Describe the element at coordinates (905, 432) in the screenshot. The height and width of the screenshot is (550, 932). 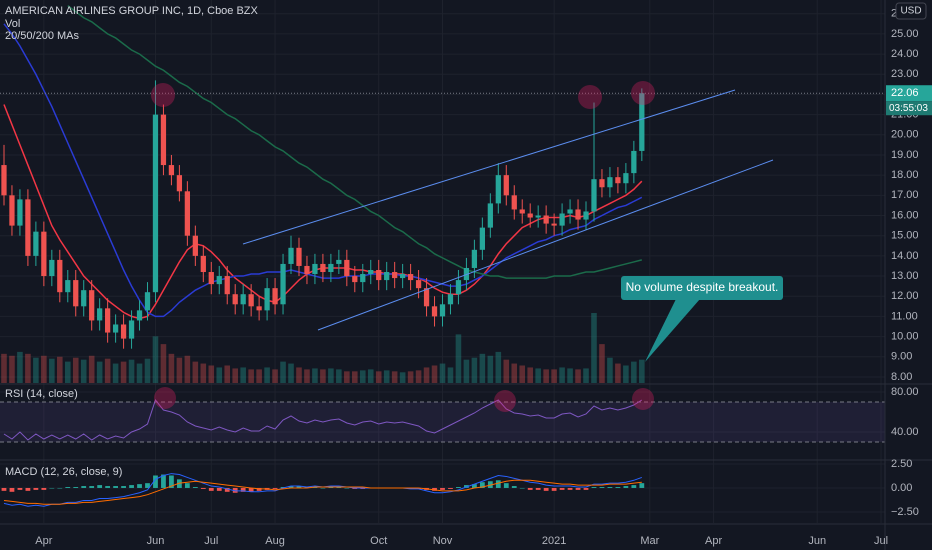
I see `y-tick-label: 40.00` at that location.